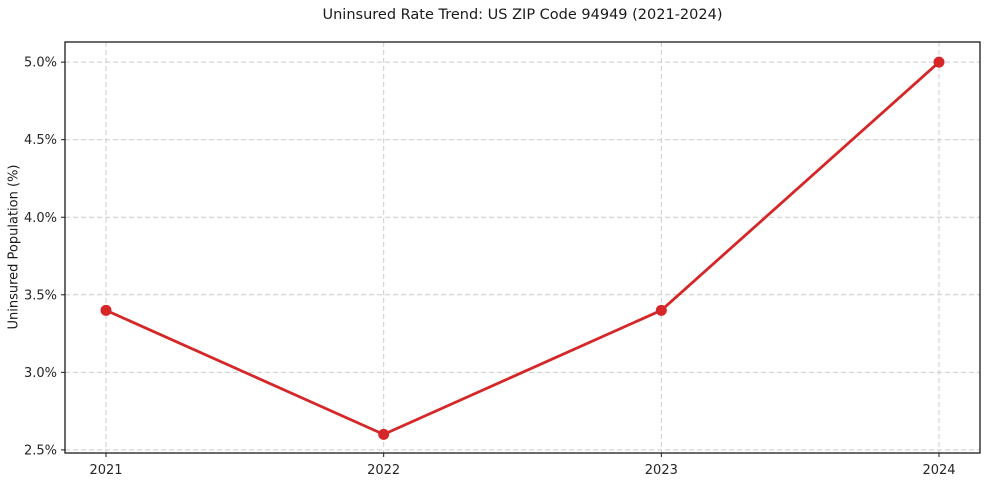 The height and width of the screenshot is (490, 989). What do you see at coordinates (105, 470) in the screenshot?
I see `x-tick-label: 2021` at bounding box center [105, 470].